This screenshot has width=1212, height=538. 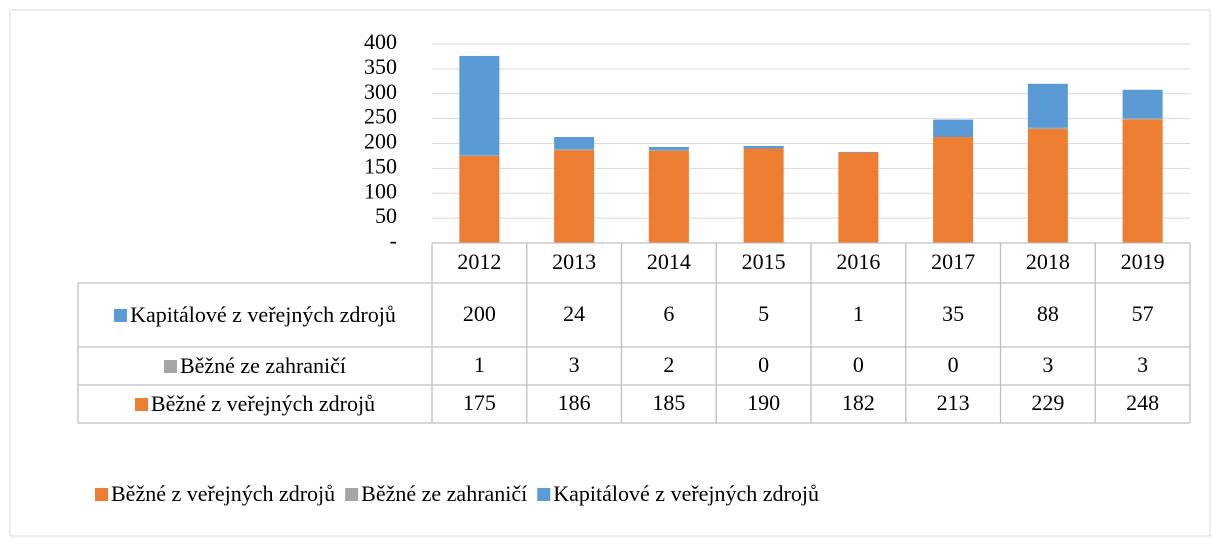 I want to click on table-cell: 57, so click(x=1143, y=313).